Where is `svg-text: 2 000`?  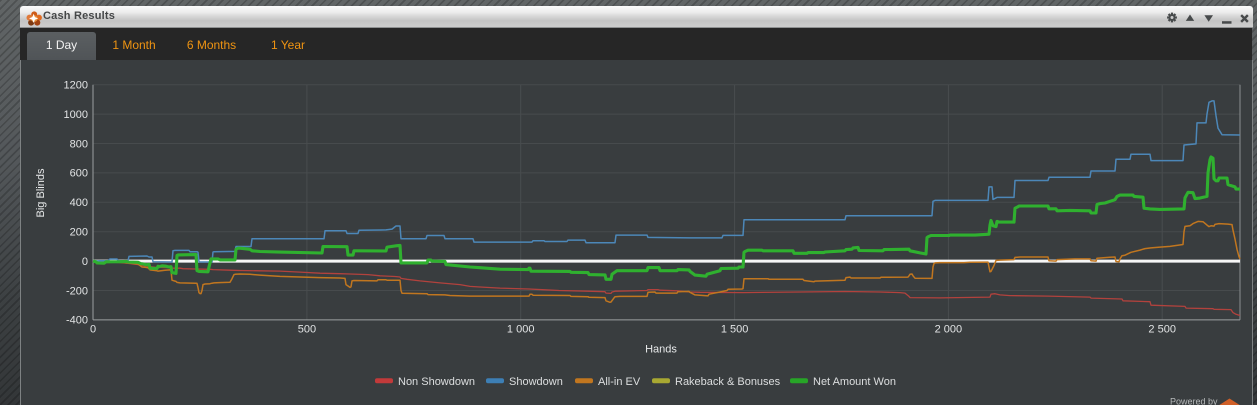 svg-text: 2 000 is located at coordinates (949, 330).